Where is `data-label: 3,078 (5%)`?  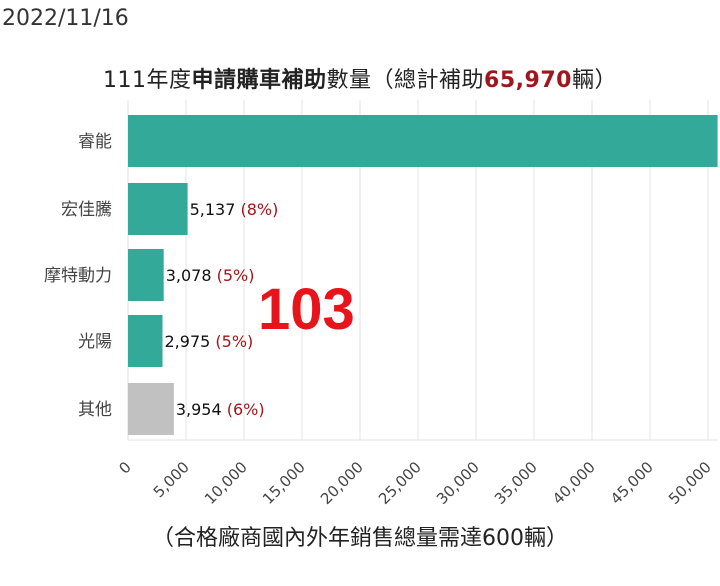 data-label: 3,078 (5%) is located at coordinates (210, 275).